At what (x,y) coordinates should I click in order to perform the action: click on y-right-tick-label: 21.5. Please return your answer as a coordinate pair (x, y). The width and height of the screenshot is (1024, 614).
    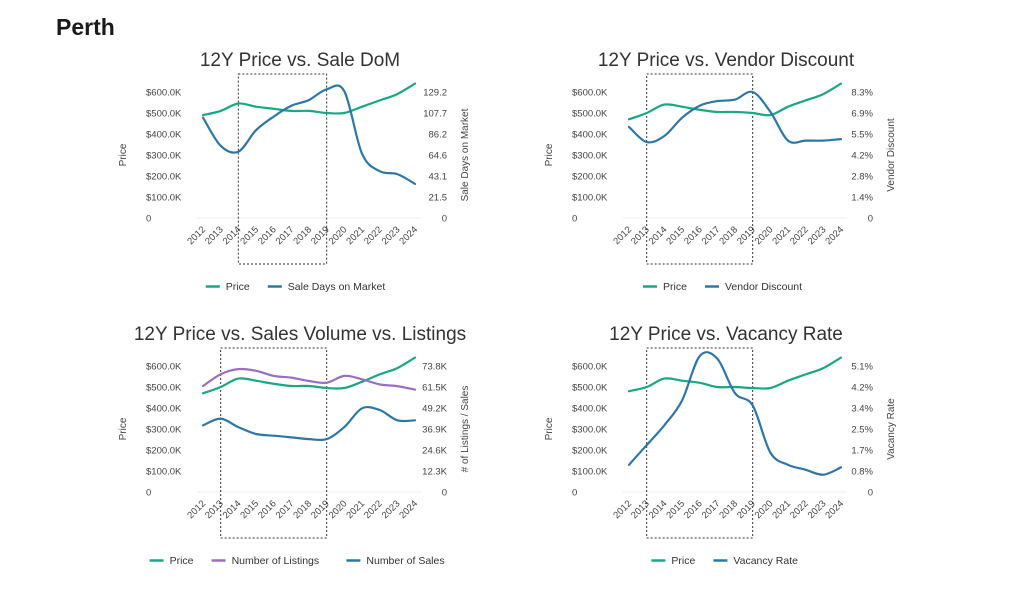
    Looking at the image, I should click on (438, 198).